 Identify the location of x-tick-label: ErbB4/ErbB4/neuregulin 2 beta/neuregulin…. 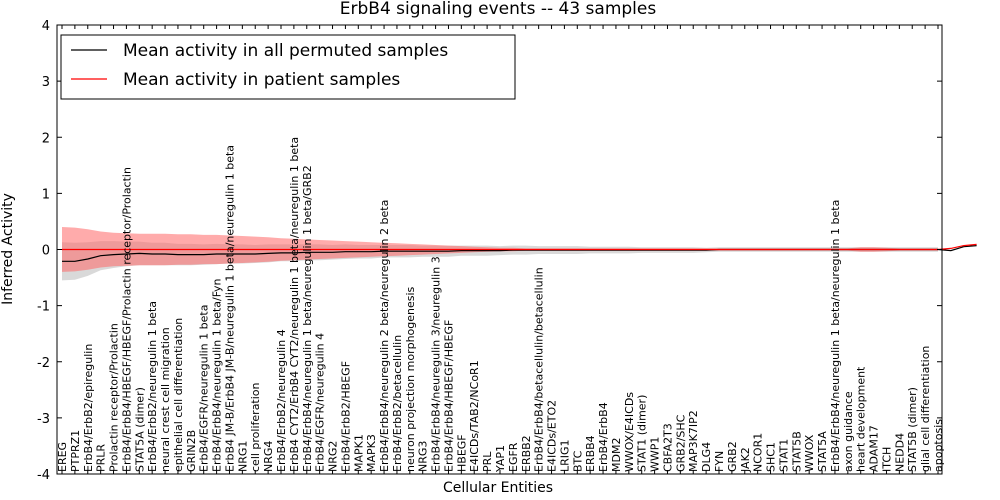
(384, 336).